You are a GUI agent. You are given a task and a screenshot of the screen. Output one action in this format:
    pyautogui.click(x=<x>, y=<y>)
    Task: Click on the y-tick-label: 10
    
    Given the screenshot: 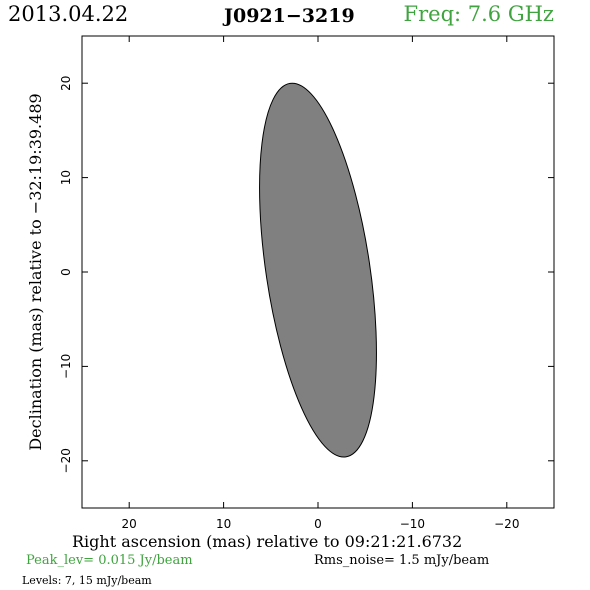 What is the action you would take?
    pyautogui.click(x=66, y=177)
    